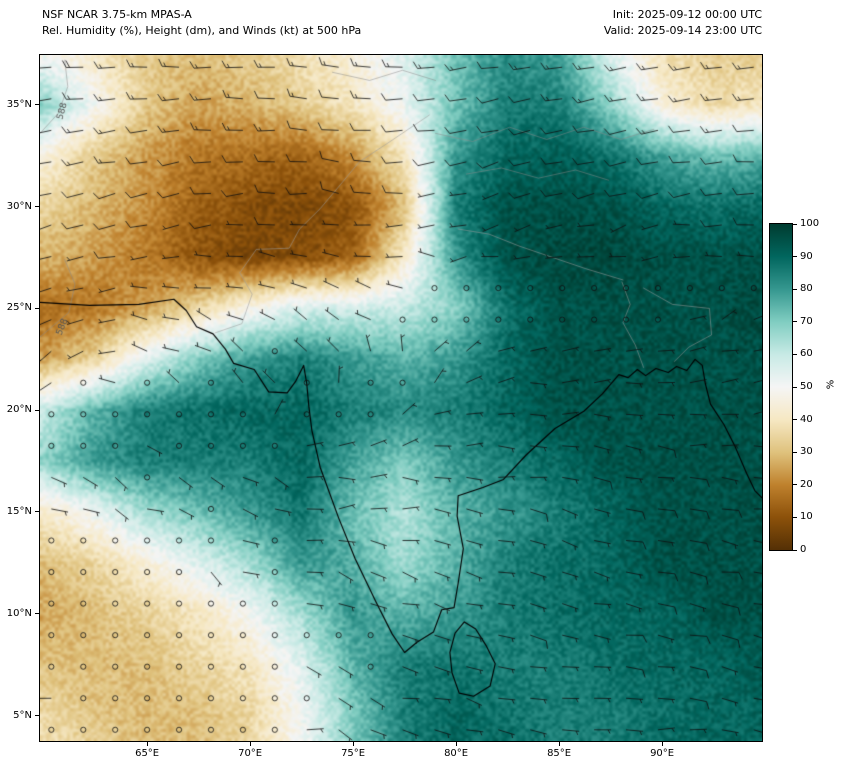  Describe the element at coordinates (806, 484) in the screenshot. I see `colorbar-tick-label: 20` at that location.